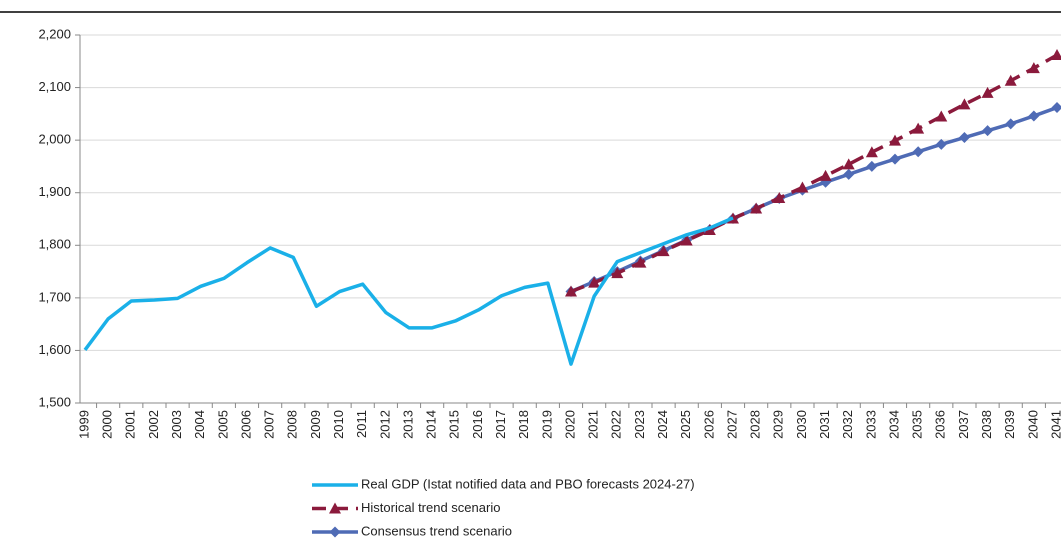  What do you see at coordinates (639, 424) in the screenshot?
I see `x-tick-label: 2023` at bounding box center [639, 424].